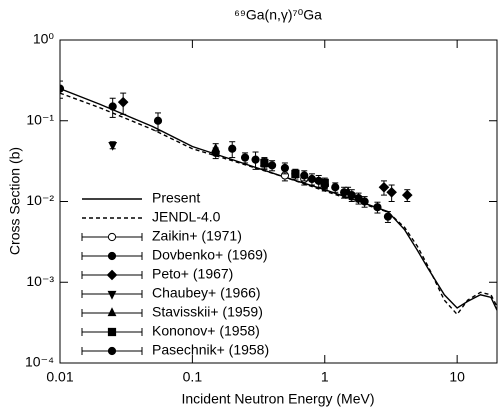 This screenshot has height=417, width=500. I want to click on x-tick-label: 1, so click(325, 377).